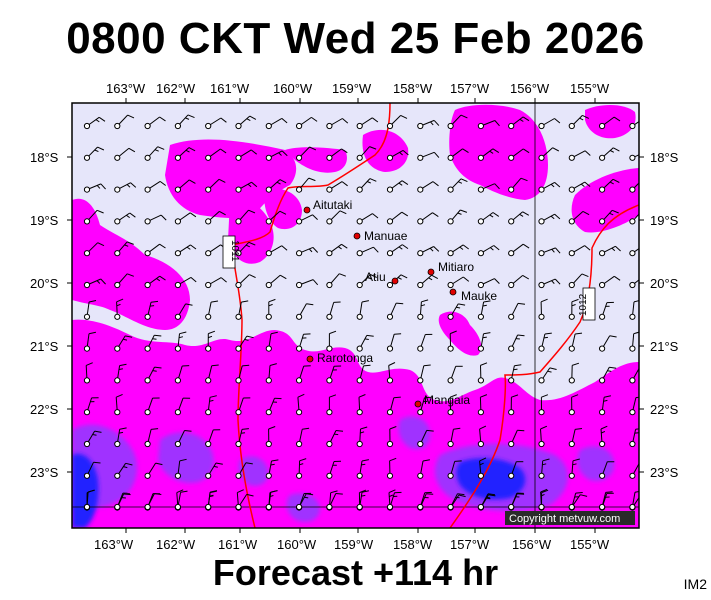 The image size is (711, 600). I want to click on lon-label-bottom: 163°W, so click(114, 544).